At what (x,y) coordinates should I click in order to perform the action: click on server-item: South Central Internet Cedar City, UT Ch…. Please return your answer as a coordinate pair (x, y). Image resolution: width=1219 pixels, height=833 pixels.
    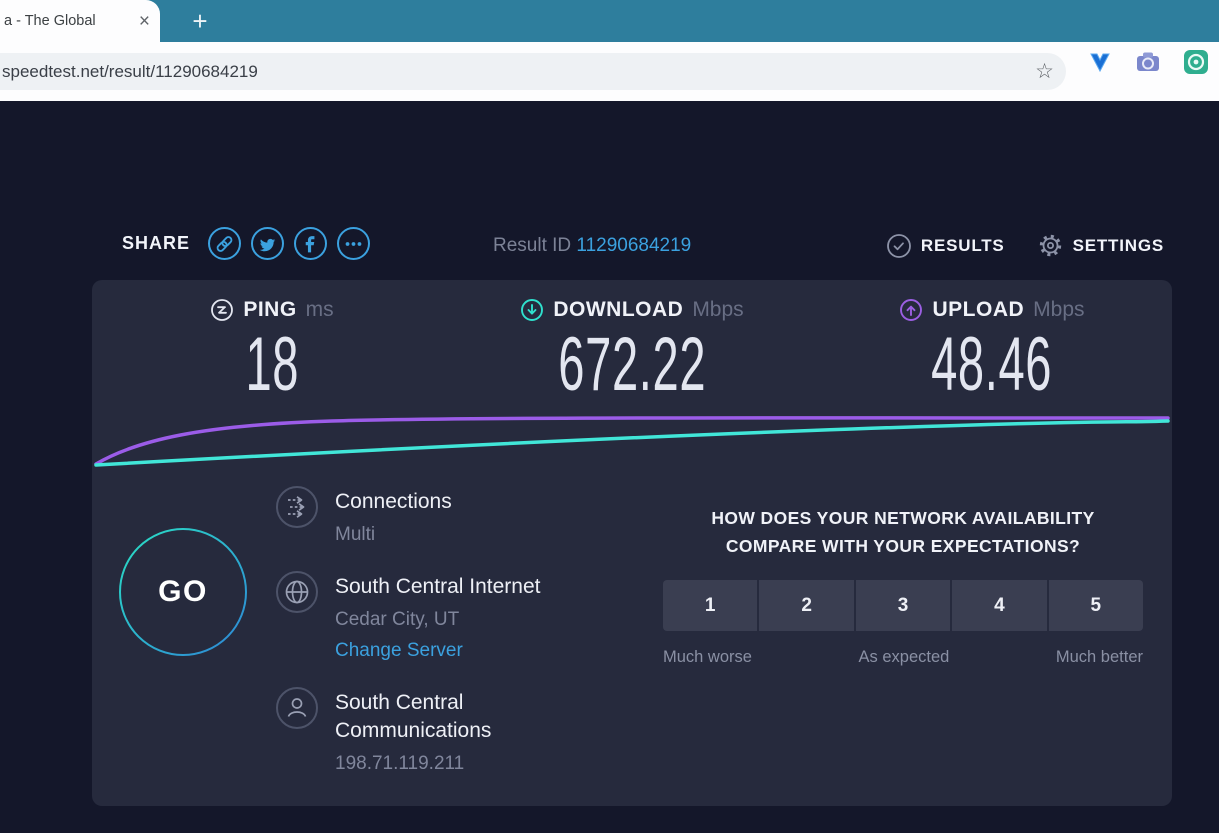
    Looking at the image, I should click on (440, 616).